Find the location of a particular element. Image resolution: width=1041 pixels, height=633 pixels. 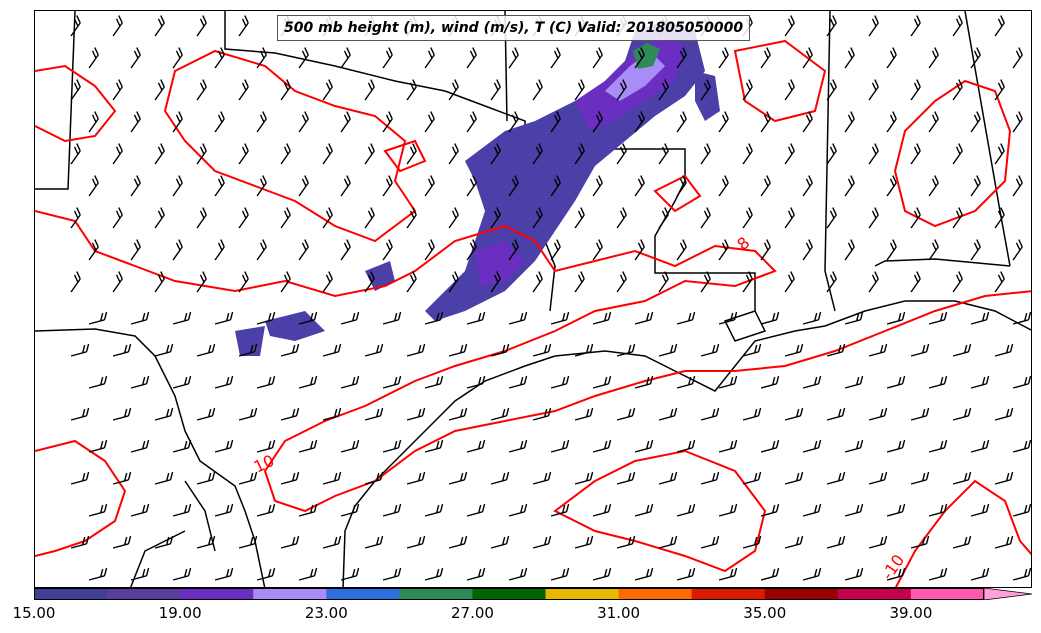

colorbar-tick-label: 31.00 is located at coordinates (619, 613).